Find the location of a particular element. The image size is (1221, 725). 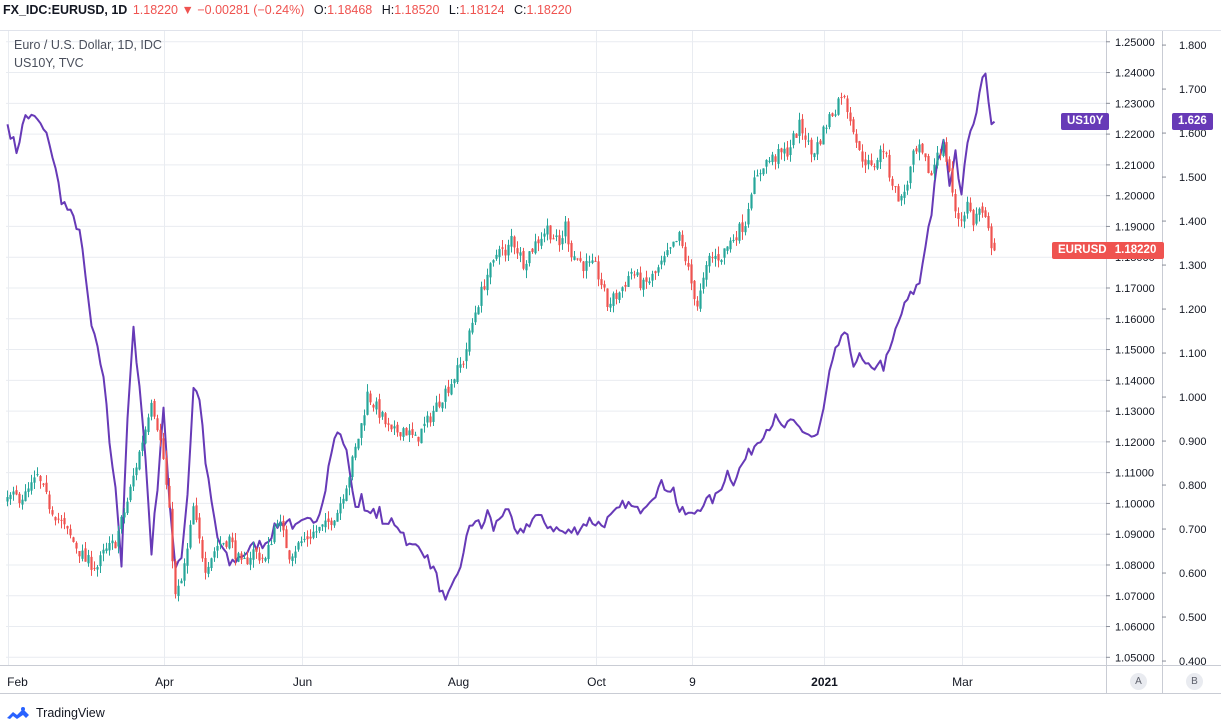

auto-scale-button: A is located at coordinates (1138, 681).